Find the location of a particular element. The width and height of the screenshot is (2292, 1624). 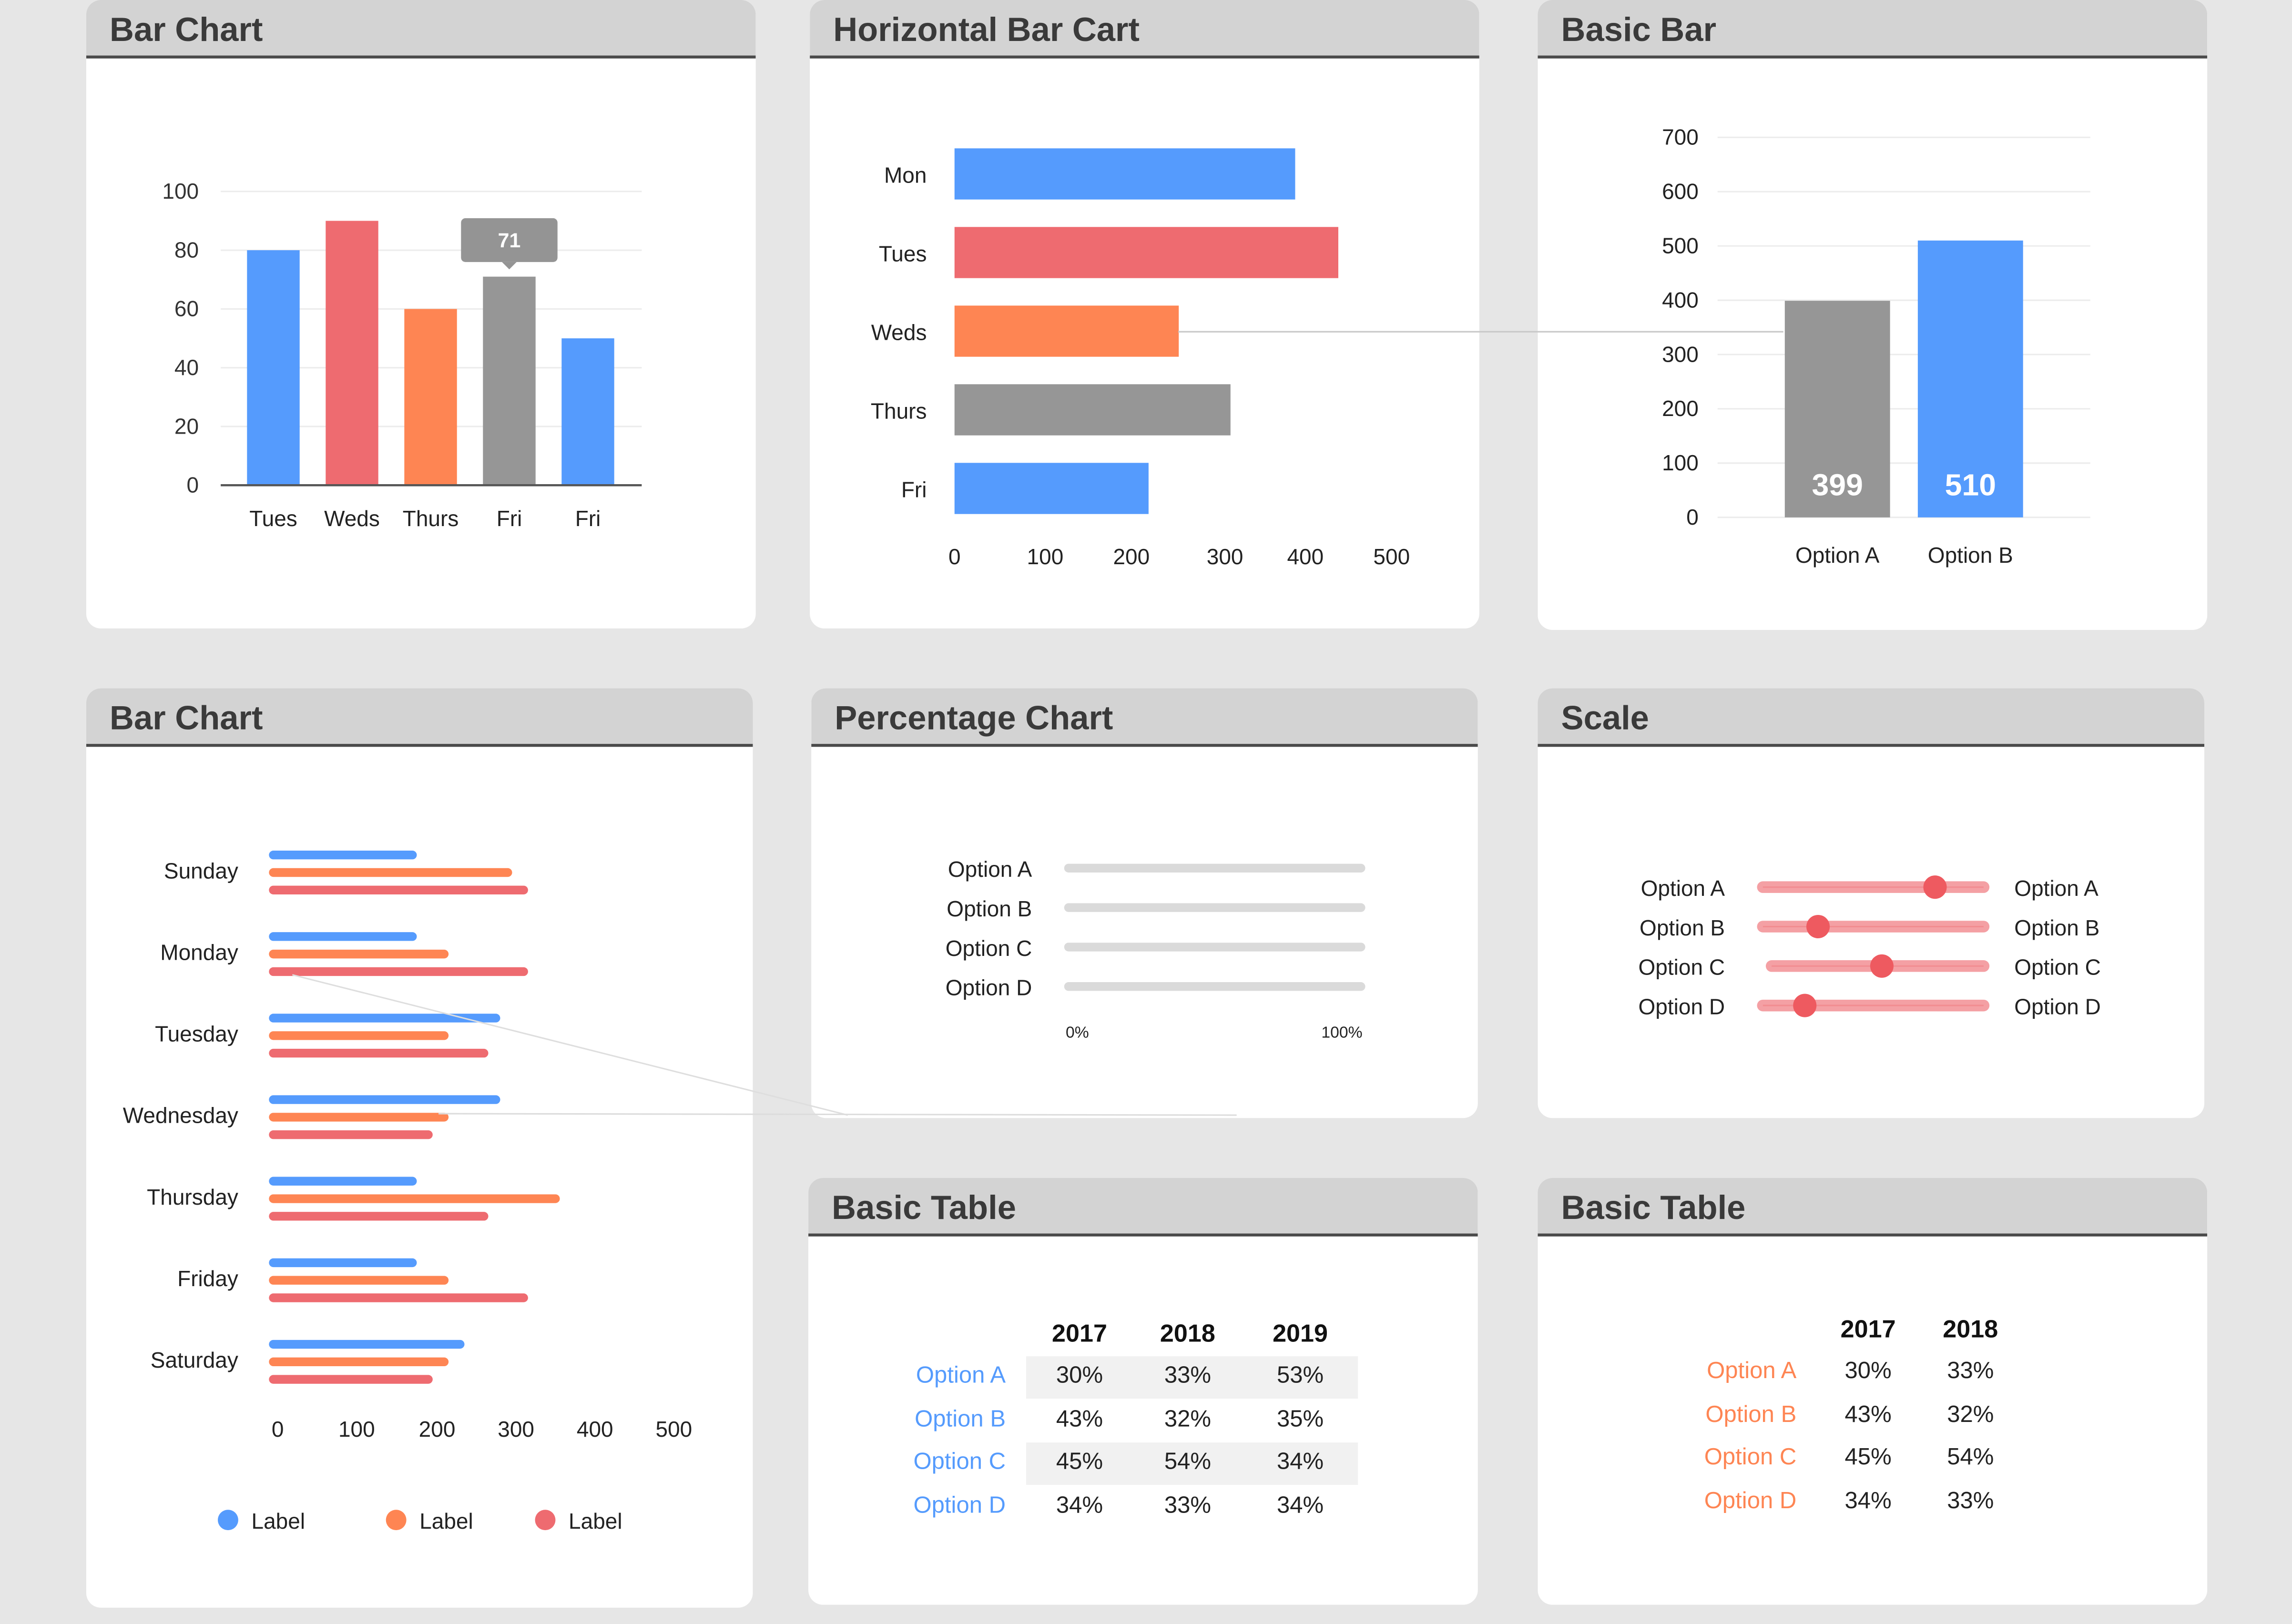

card-header: Bar Chart is located at coordinates (421, 29).